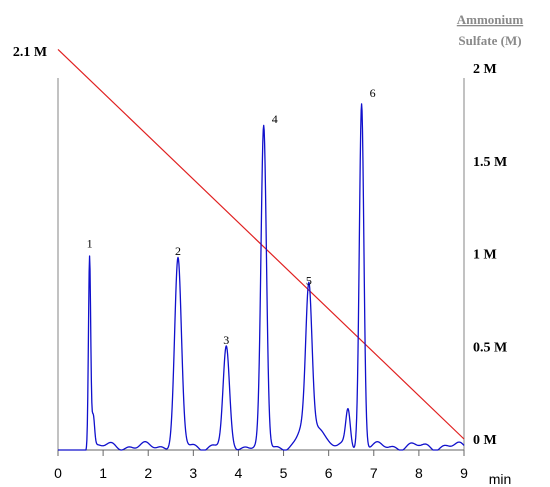  What do you see at coordinates (485, 440) in the screenshot?
I see `right-tick-label: 0 M` at bounding box center [485, 440].